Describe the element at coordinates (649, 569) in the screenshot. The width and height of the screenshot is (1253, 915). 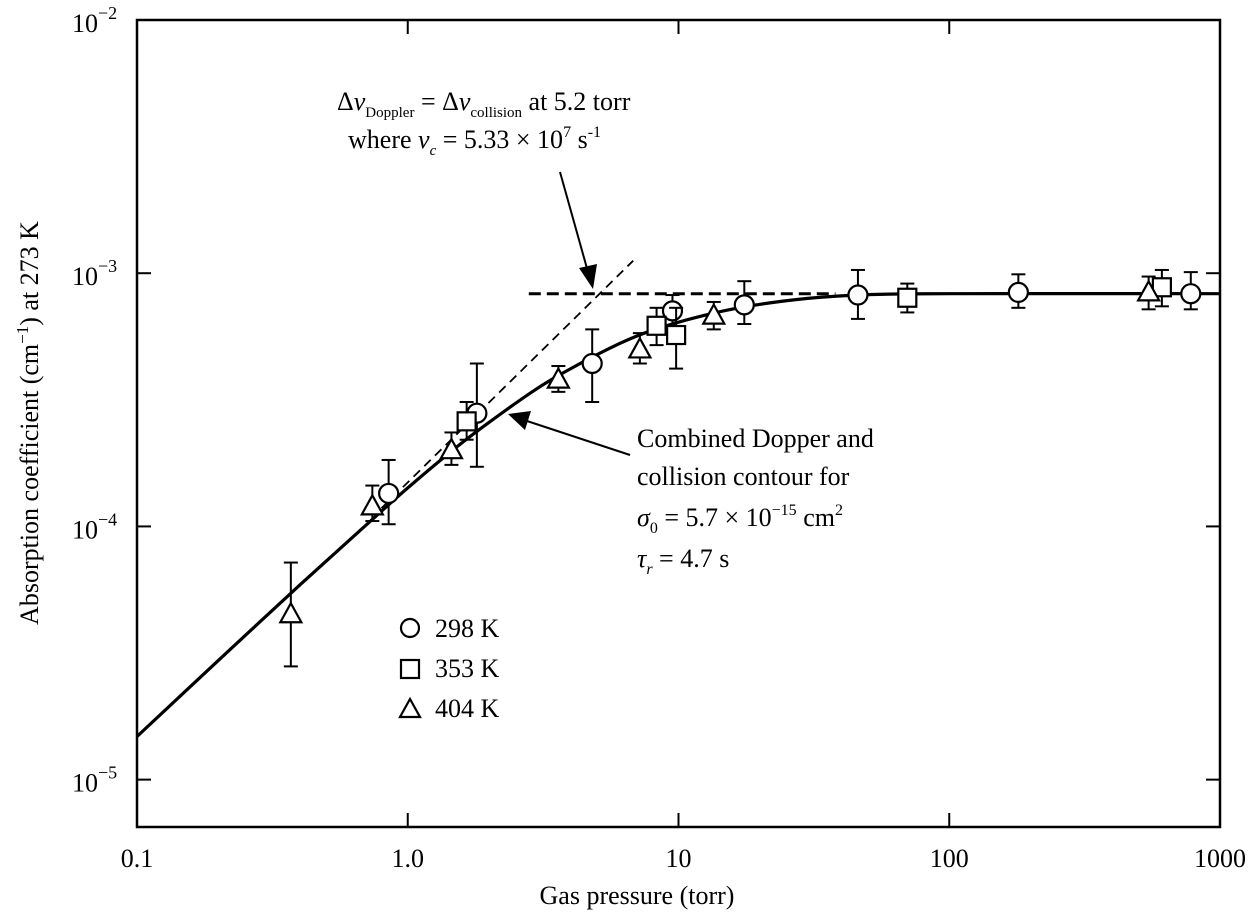
I see `tau-subscript: r` at that location.